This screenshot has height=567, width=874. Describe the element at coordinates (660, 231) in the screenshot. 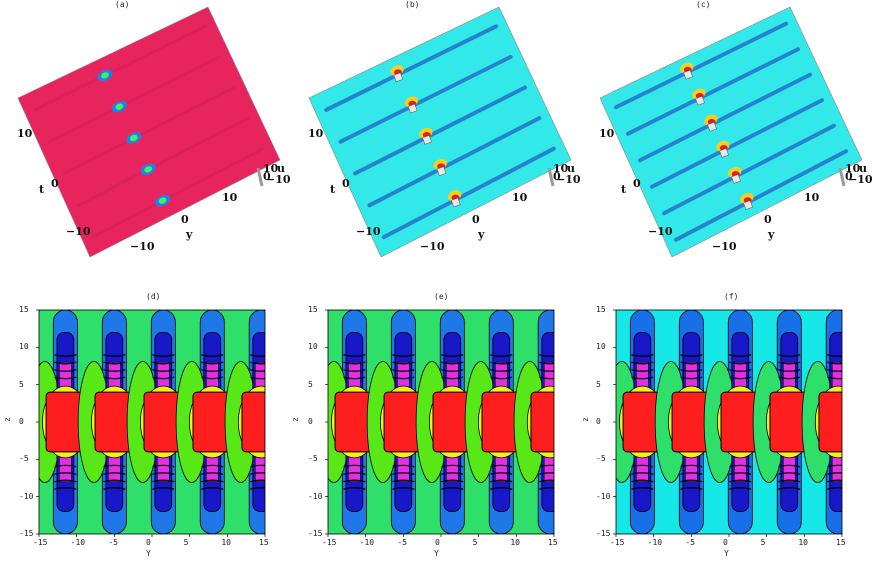

I see `panel-c-t-tick-bottom: −10` at that location.